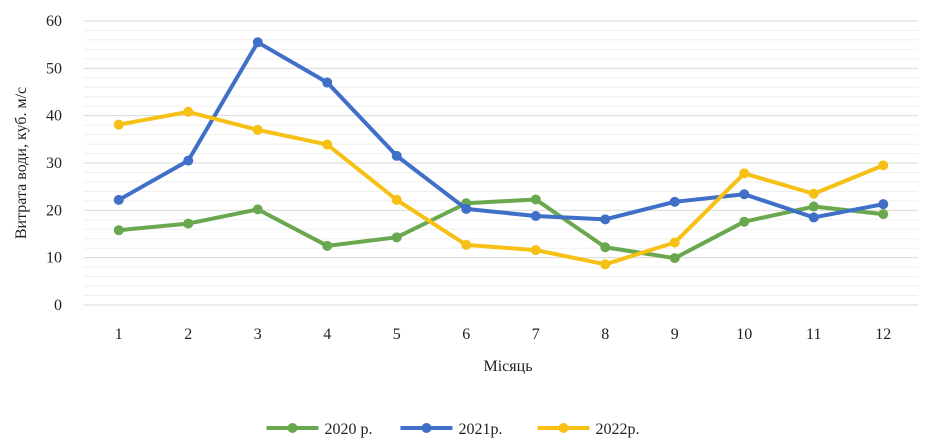 This screenshot has height=448, width=927. I want to click on x-tick-label: 12, so click(883, 334).